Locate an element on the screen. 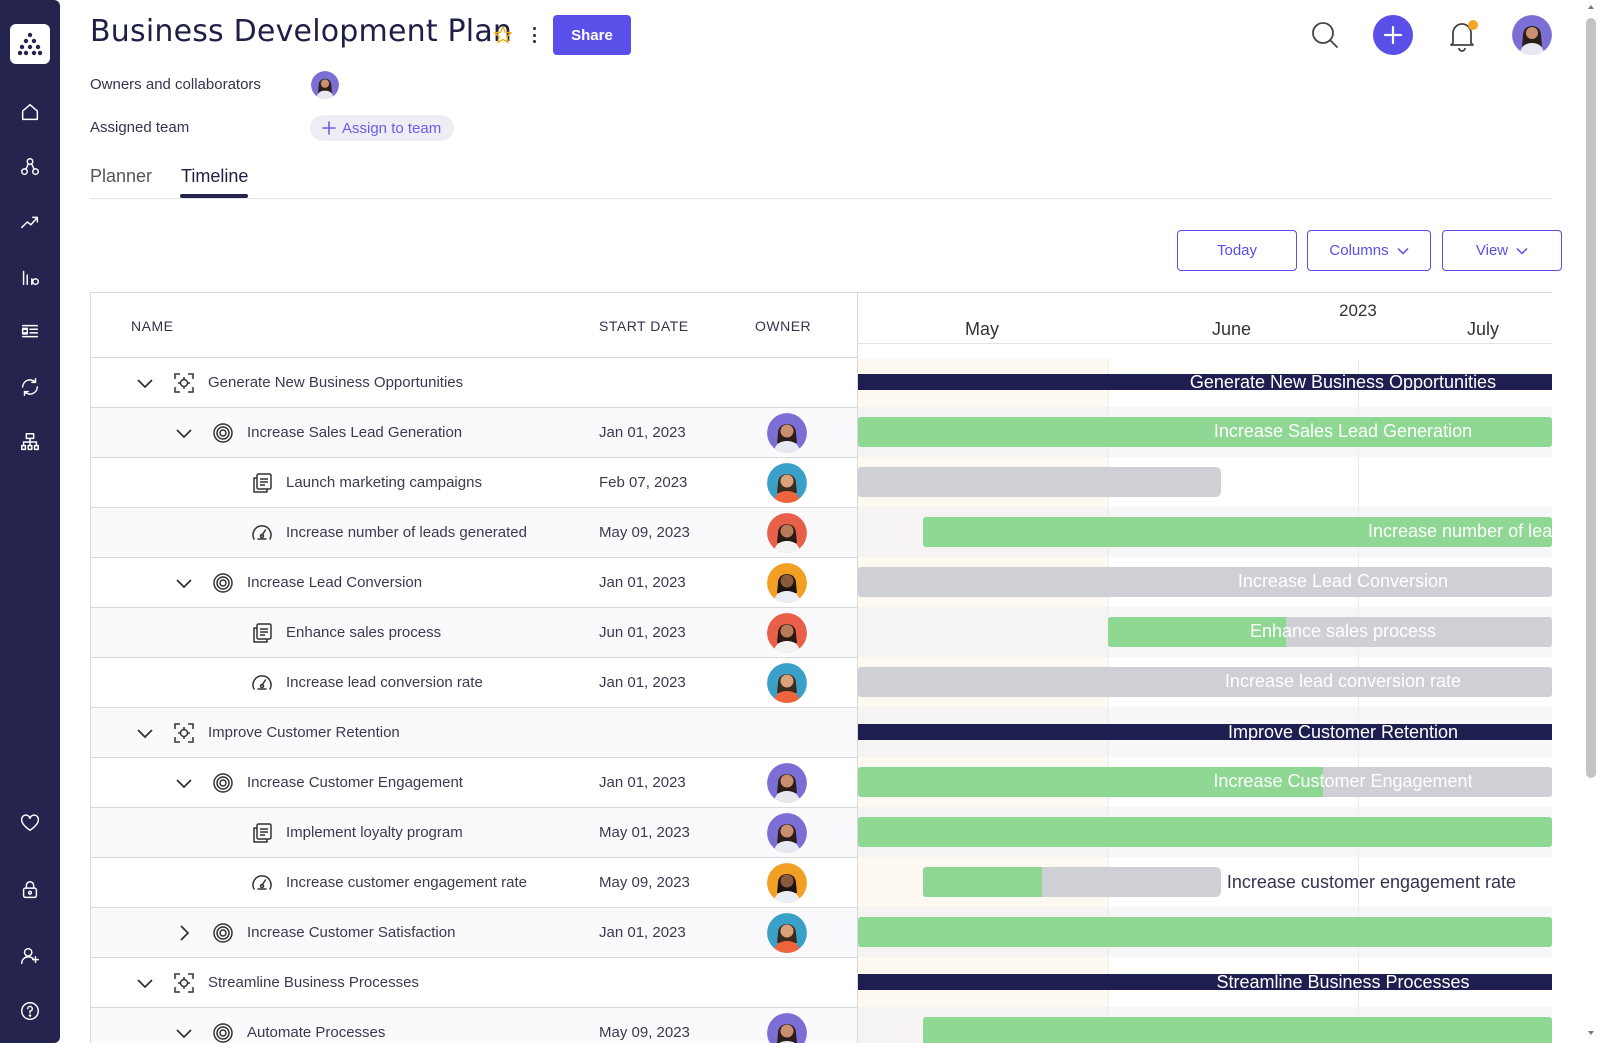  table-row: Streamline Business Processes is located at coordinates (474, 983).